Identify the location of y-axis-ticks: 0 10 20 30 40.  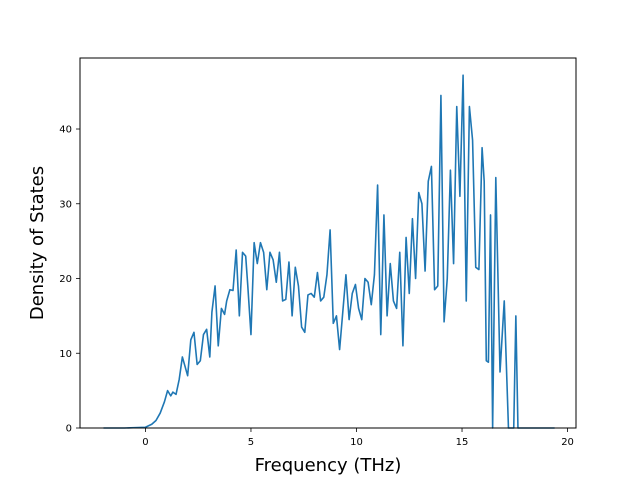
(69, 280).